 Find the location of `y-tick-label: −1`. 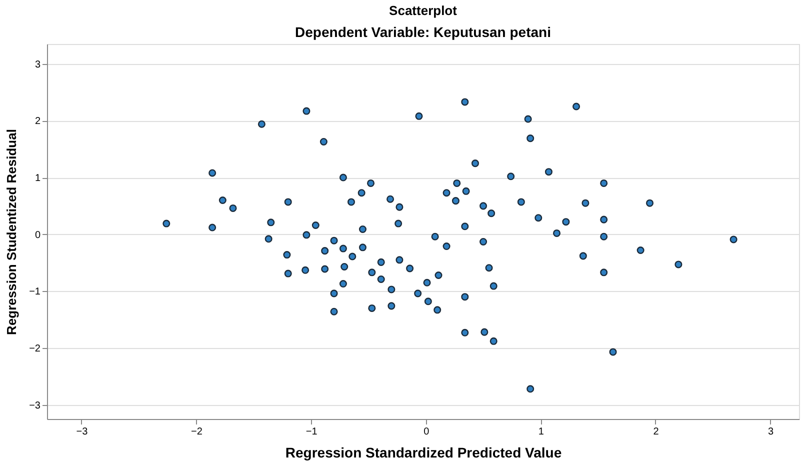

y-tick-label: −1 is located at coordinates (35, 292).